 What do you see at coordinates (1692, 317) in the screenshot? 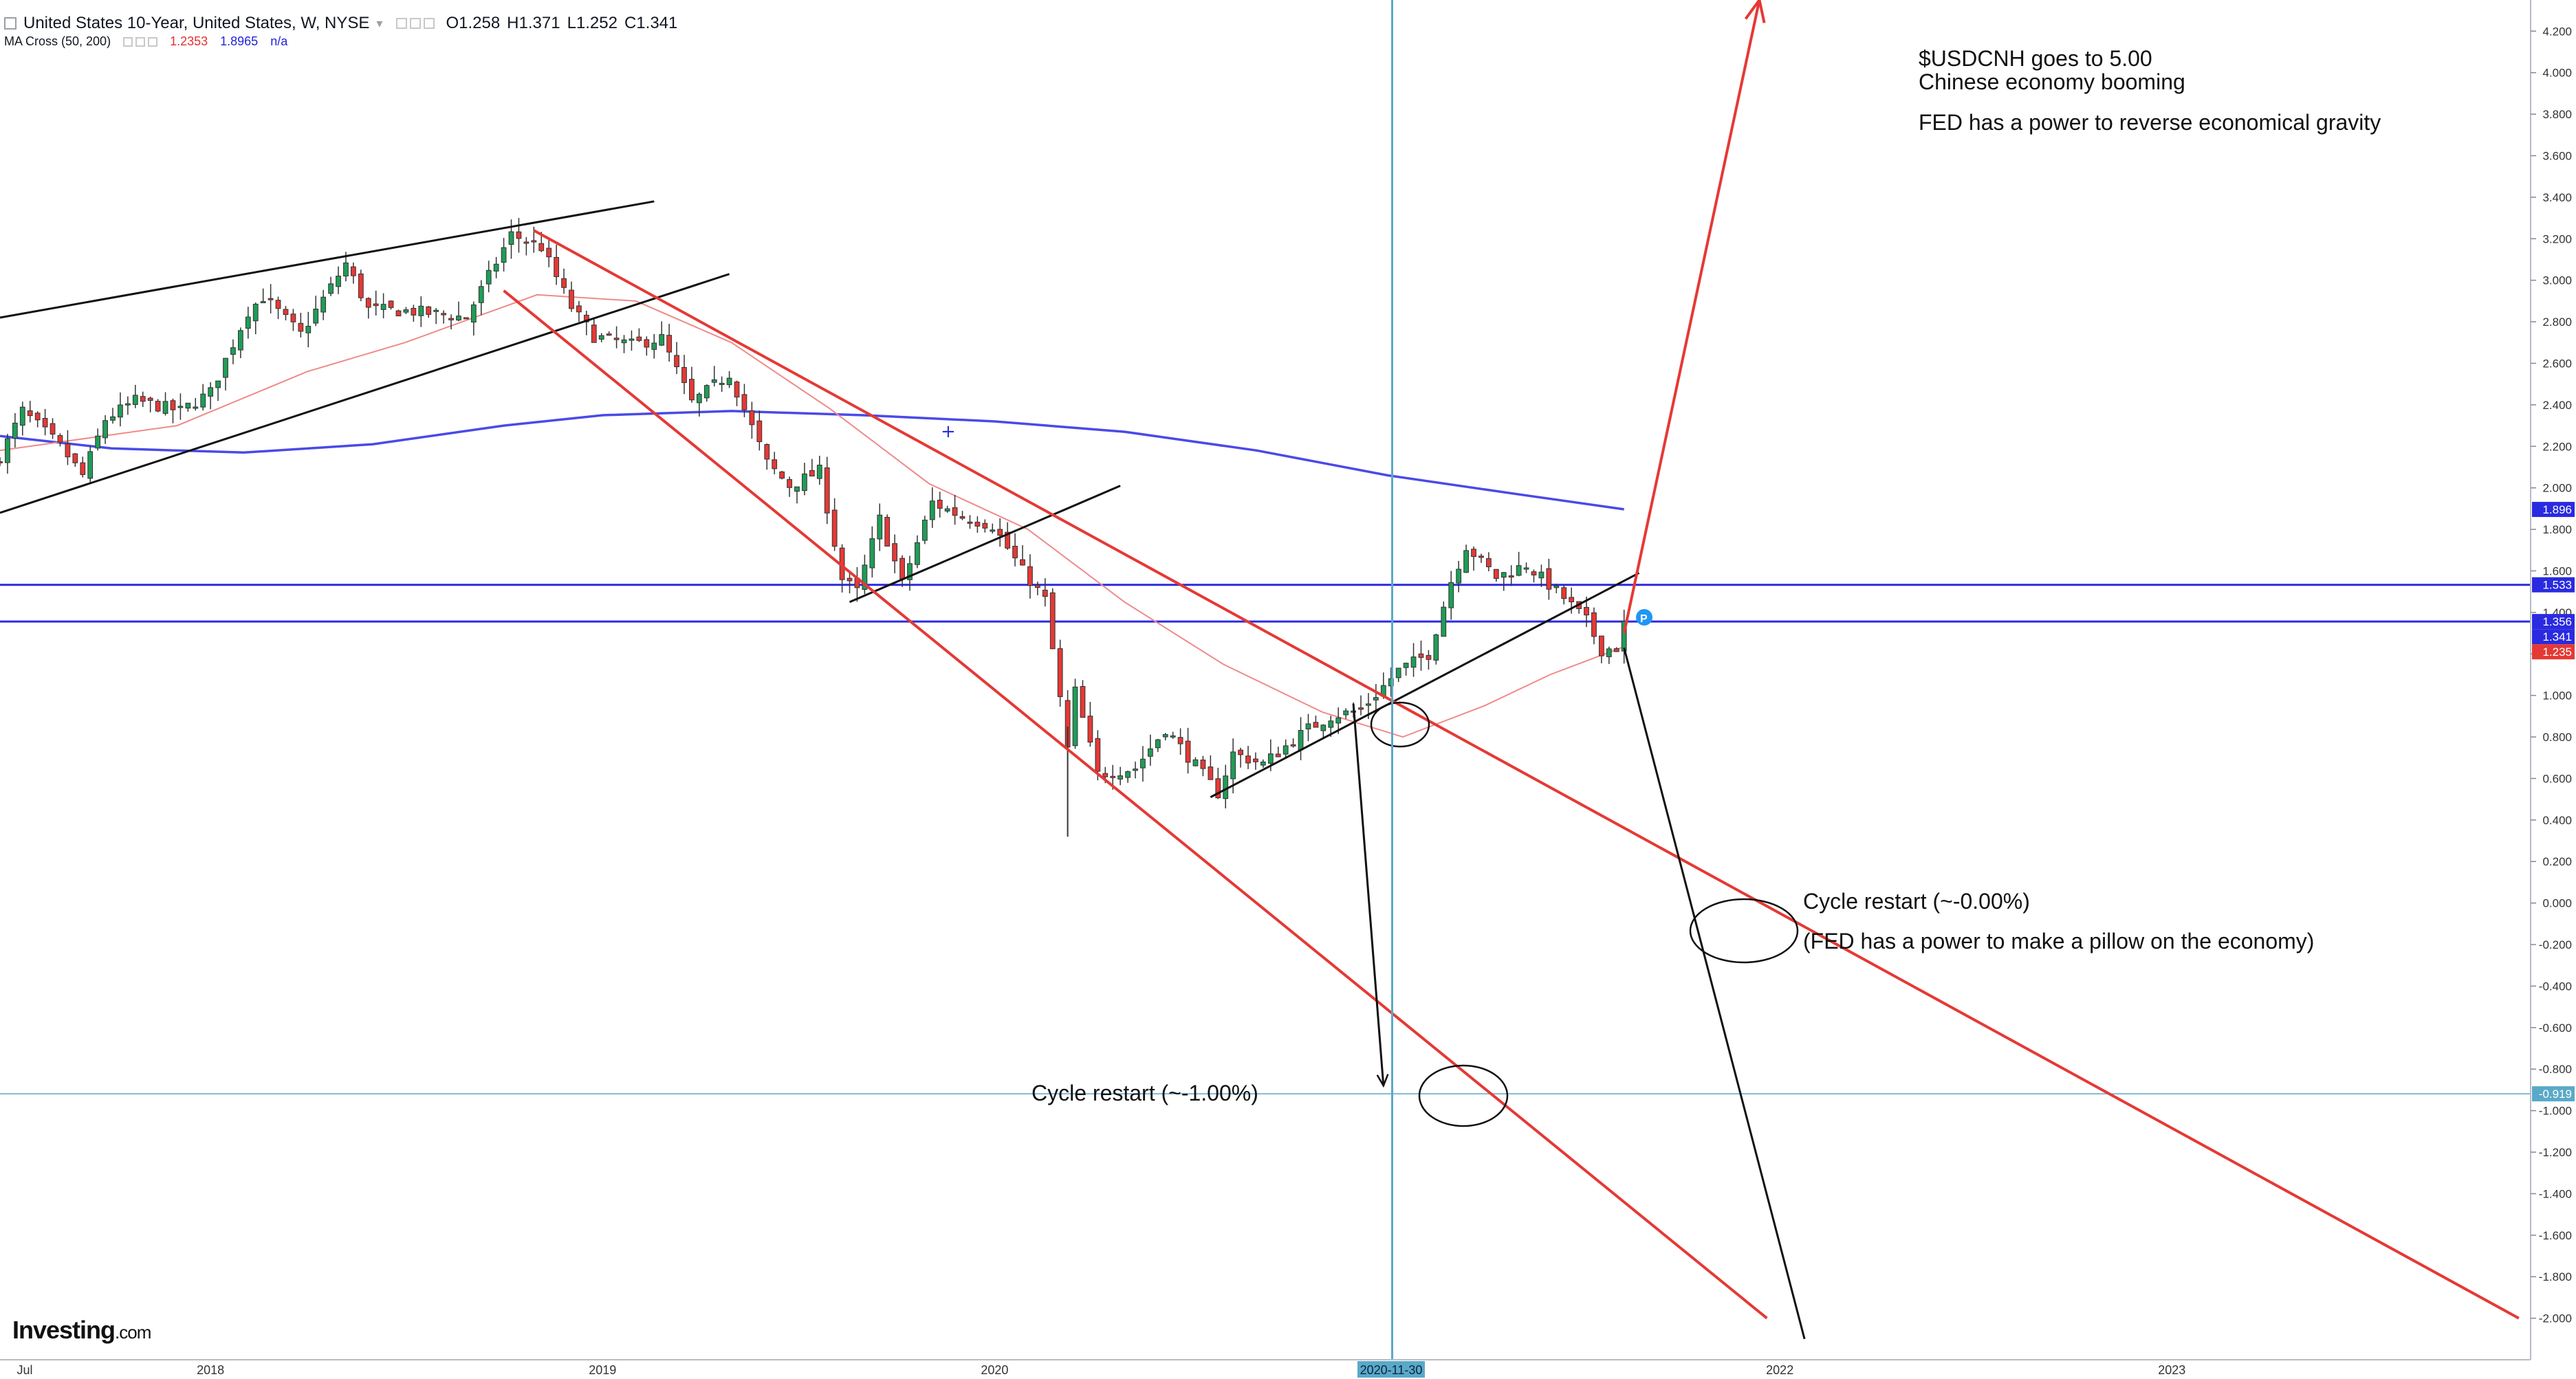
I see `projection-arrow` at bounding box center [1692, 317].